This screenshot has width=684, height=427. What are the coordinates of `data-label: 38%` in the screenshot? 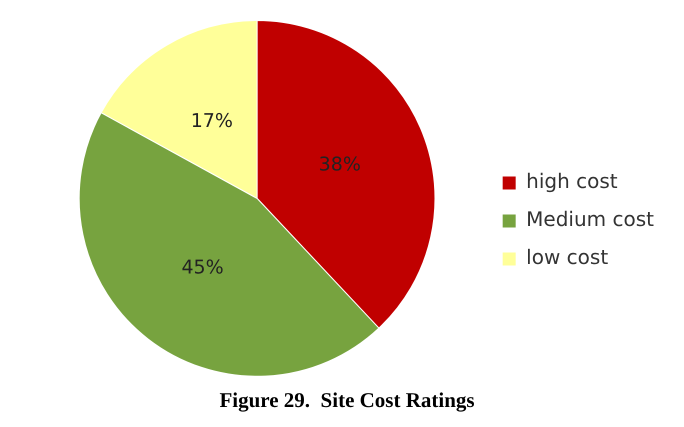 It's located at (339, 165).